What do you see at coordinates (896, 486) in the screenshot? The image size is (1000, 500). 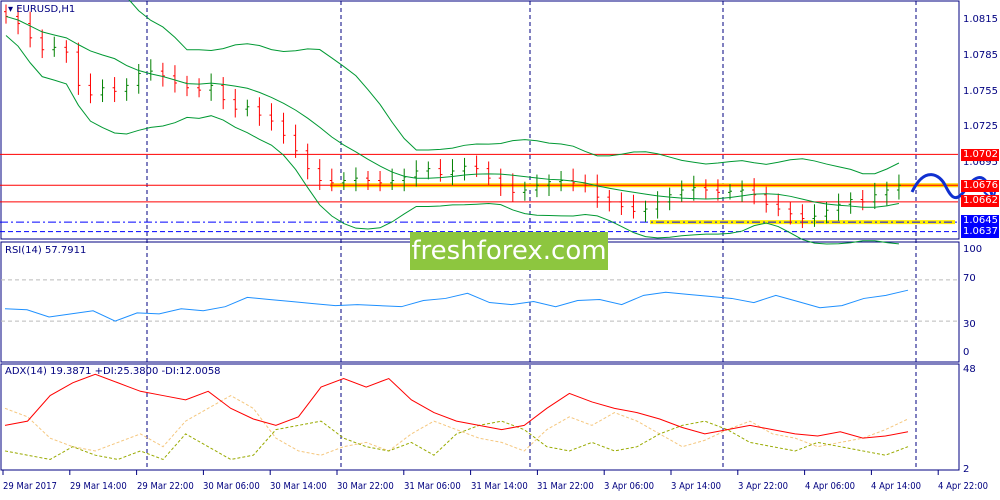 I see `time-tick: 4 Apr 14:00` at bounding box center [896, 486].